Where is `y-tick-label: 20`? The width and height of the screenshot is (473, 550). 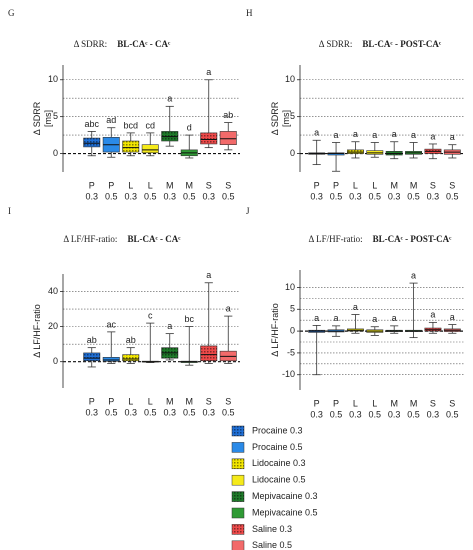 y-tick-label: 20 is located at coordinates (53, 326).